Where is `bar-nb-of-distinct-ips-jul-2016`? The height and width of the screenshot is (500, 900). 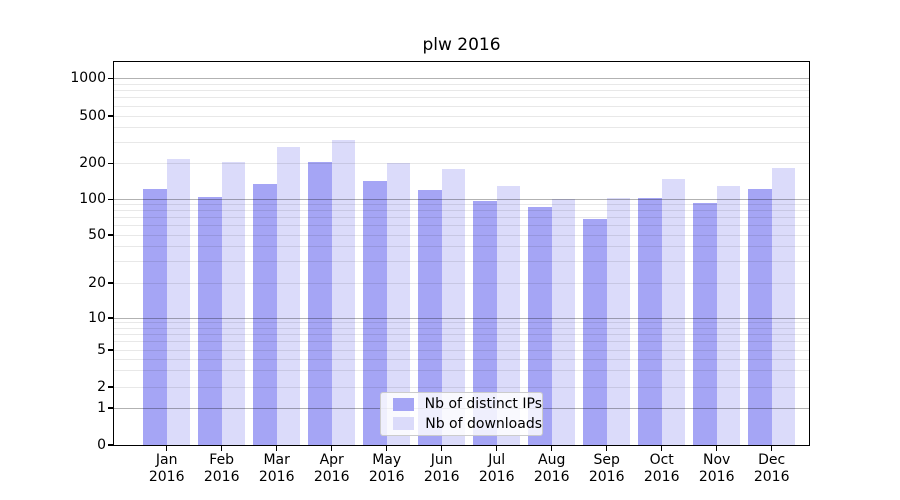
bar-nb-of-distinct-ips-jul-2016 is located at coordinates (485, 323).